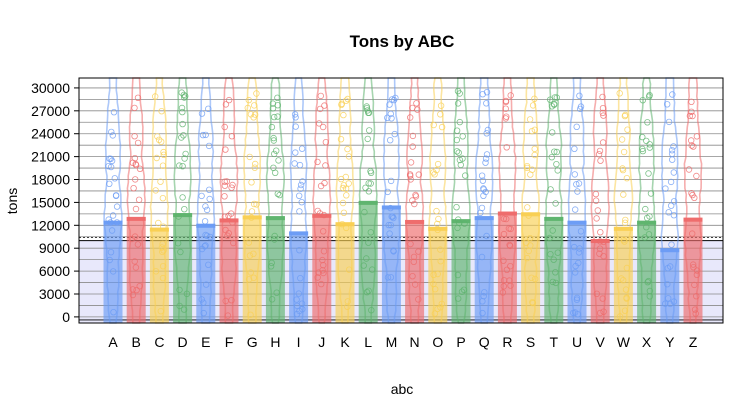  I want to click on x-tick-label: N, so click(415, 342).